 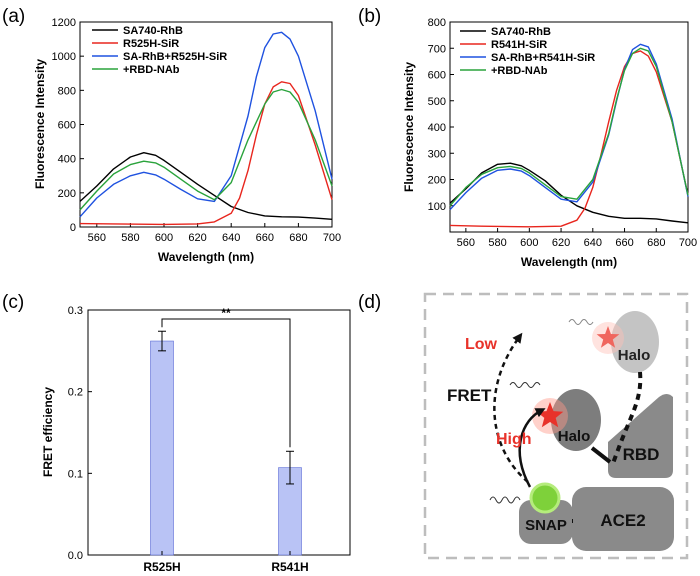 What do you see at coordinates (64, 23) in the screenshot?
I see `y-tick-label: 1200` at bounding box center [64, 23].